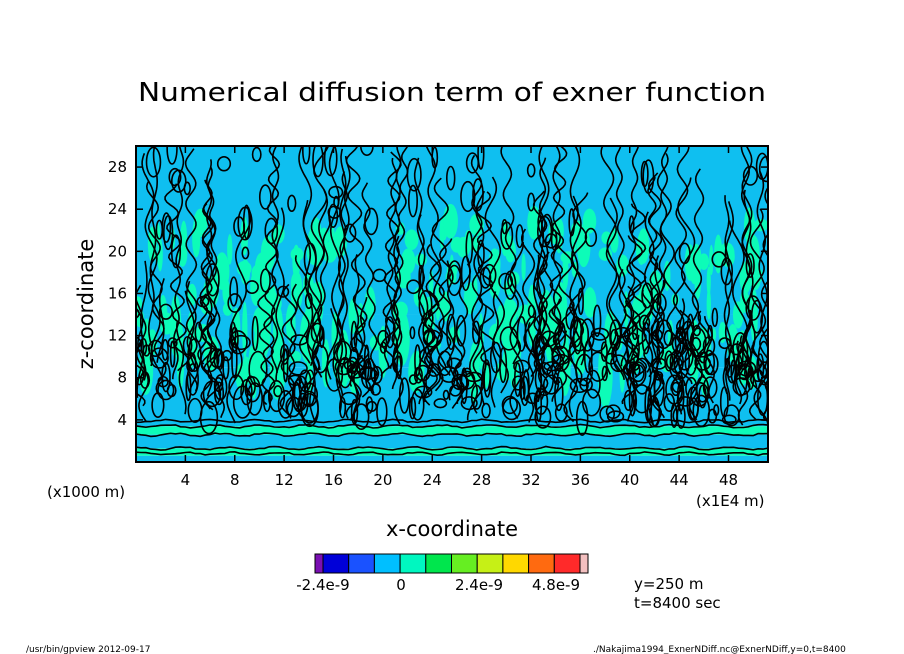 The width and height of the screenshot is (904, 654). I want to click on colorbar-labels: -2.4e-9 0 2.4e-9 4.8e-9, so click(438, 585).